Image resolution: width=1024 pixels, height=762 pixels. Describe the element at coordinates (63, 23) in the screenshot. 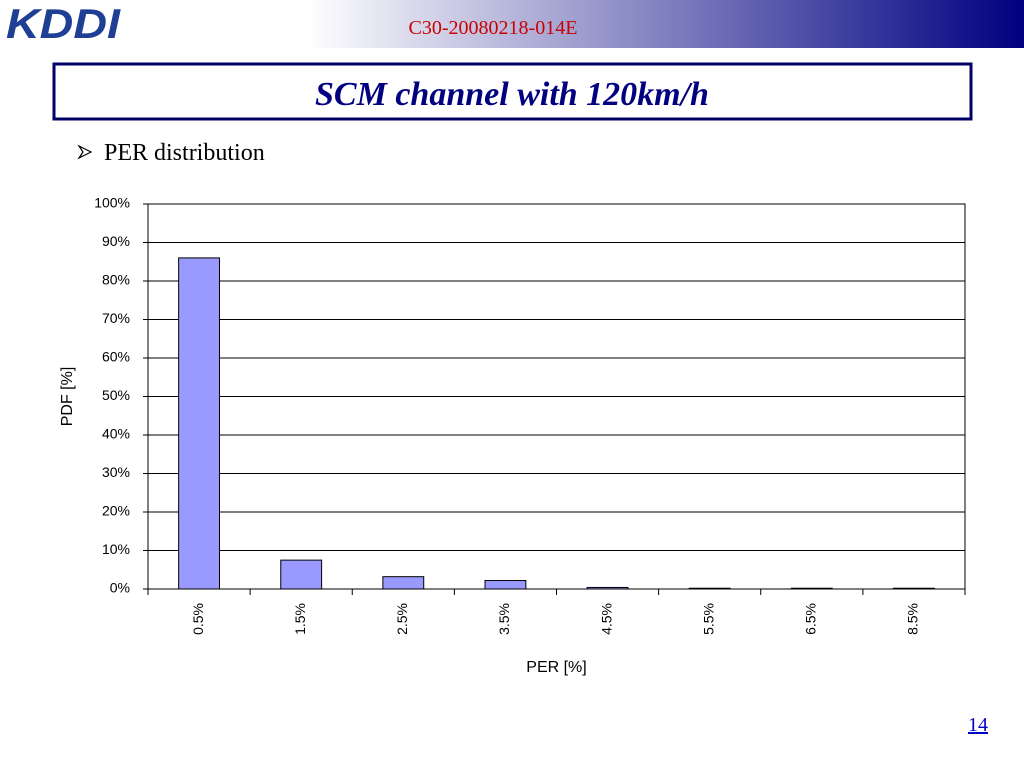

I see `logo: KDDI` at that location.